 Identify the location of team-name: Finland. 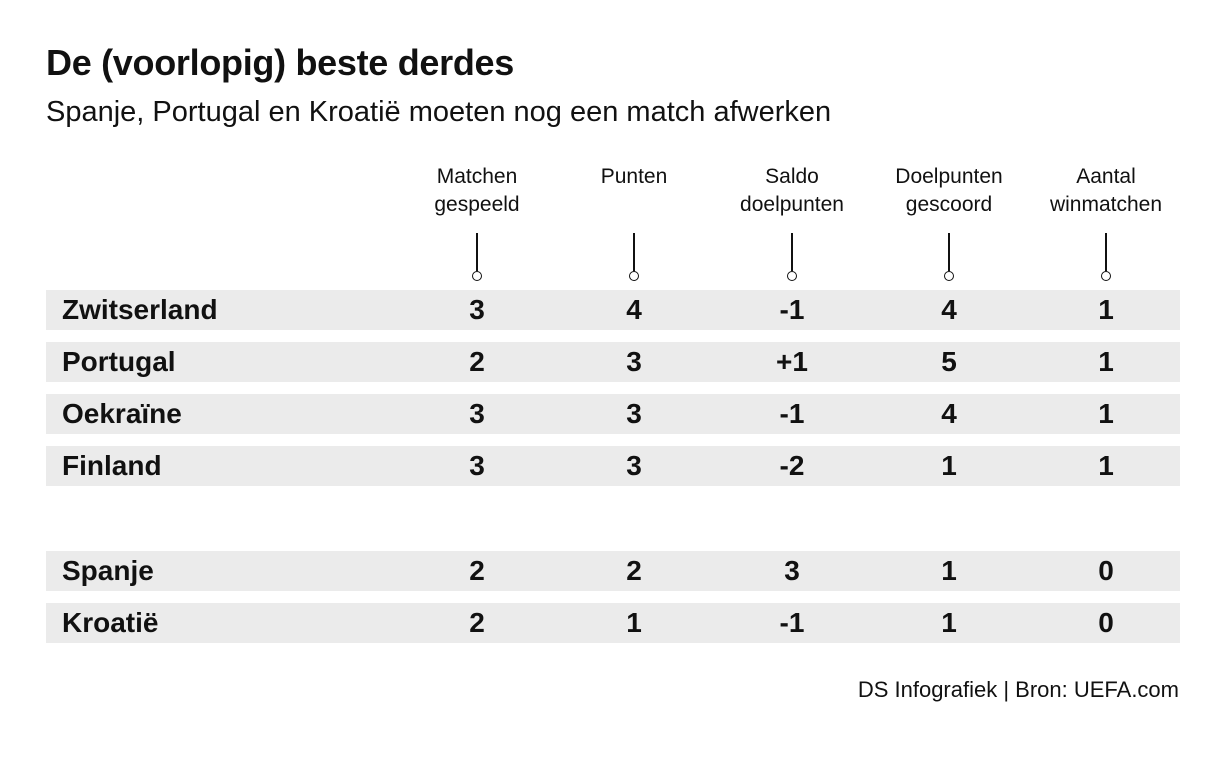
(112, 465).